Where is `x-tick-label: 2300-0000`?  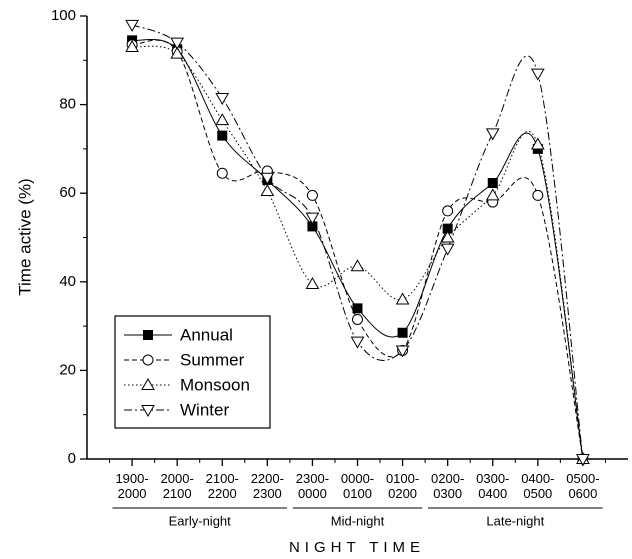
x-tick-label: 2300-0000 is located at coordinates (312, 486).